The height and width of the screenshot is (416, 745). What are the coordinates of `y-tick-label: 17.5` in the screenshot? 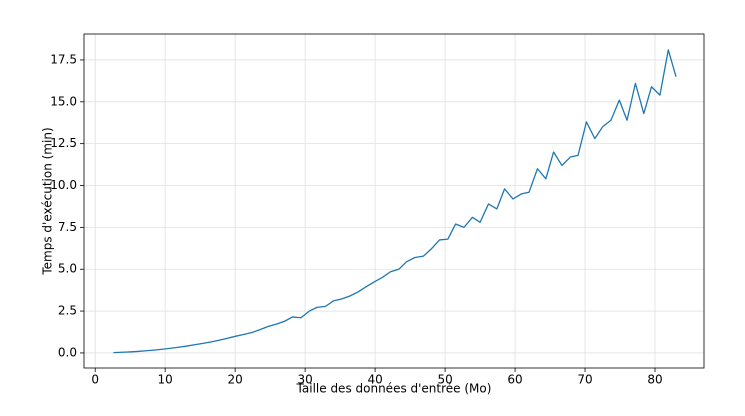 It's located at (63, 59).